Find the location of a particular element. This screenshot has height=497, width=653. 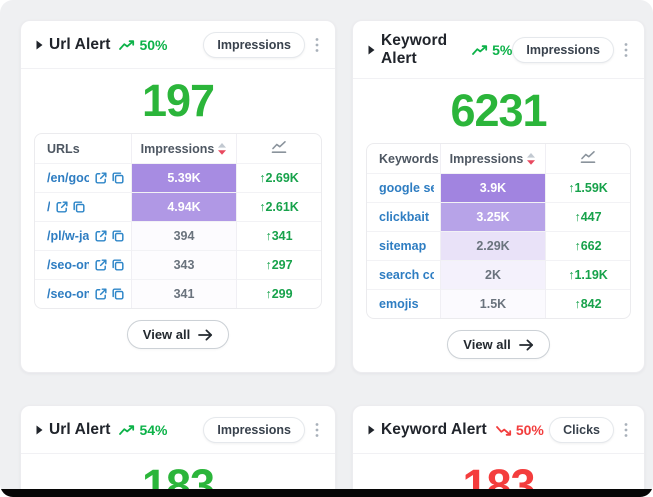

table-row: /pl/w-jaki-sposob-nal... 394 ↑341 is located at coordinates (178, 236).